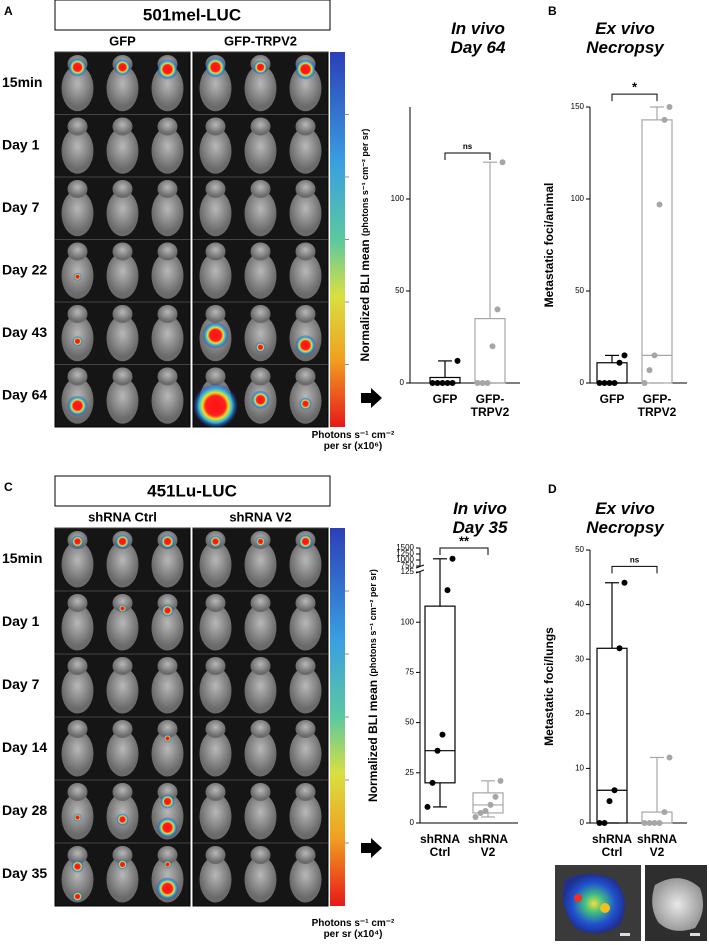 This screenshot has width=709, height=945. I want to click on panel-label: B, so click(552, 11).